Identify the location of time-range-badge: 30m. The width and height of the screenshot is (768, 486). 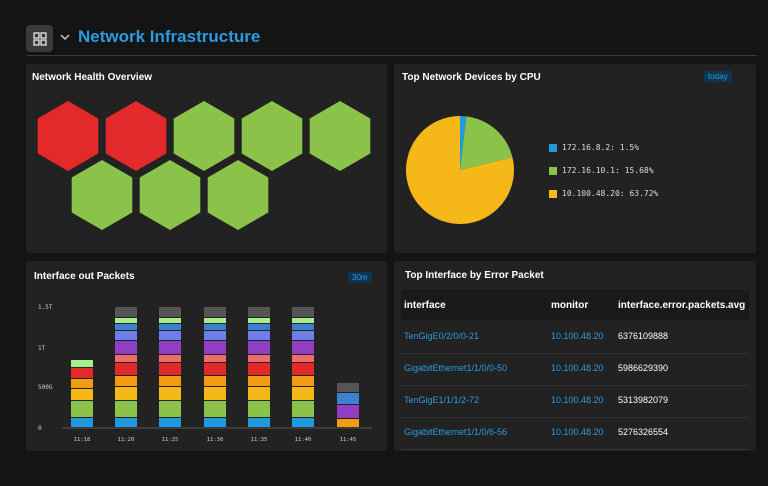
(360, 277).